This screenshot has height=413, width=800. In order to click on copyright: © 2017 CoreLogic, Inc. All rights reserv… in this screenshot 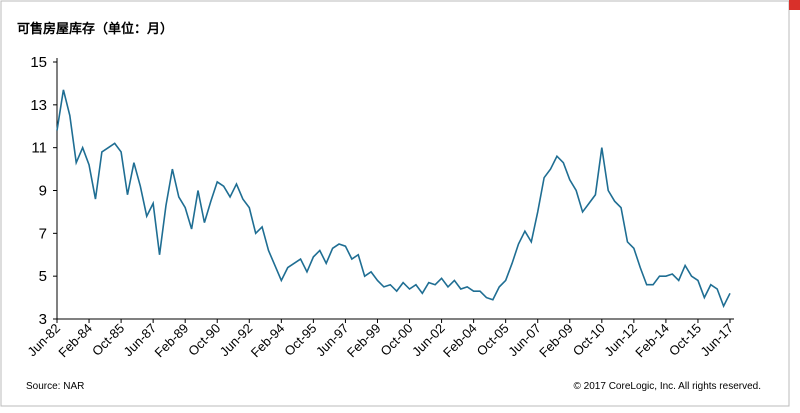, I will do `click(667, 386)`.